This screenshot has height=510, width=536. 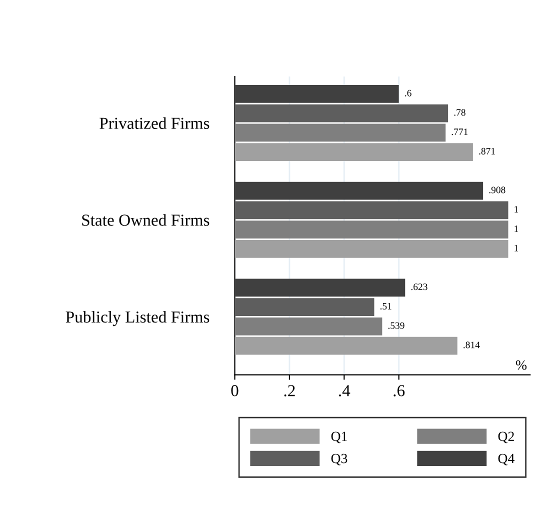 I want to click on data-label: .771, so click(x=460, y=132).